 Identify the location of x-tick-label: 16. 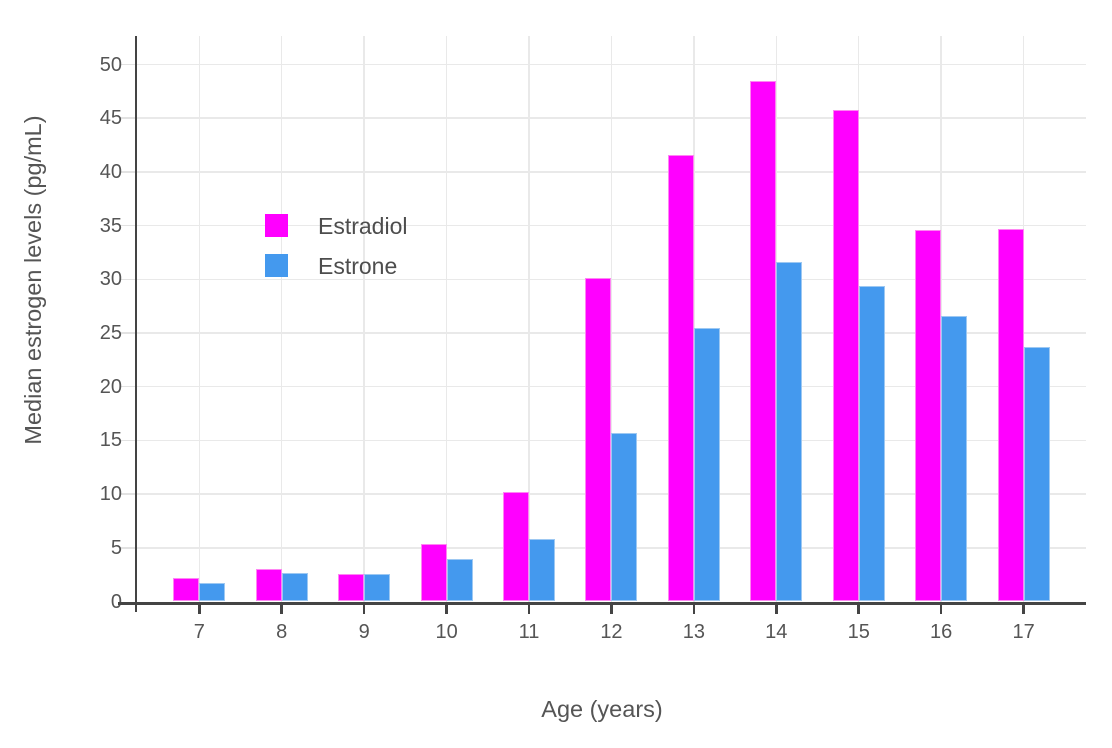
(941, 632).